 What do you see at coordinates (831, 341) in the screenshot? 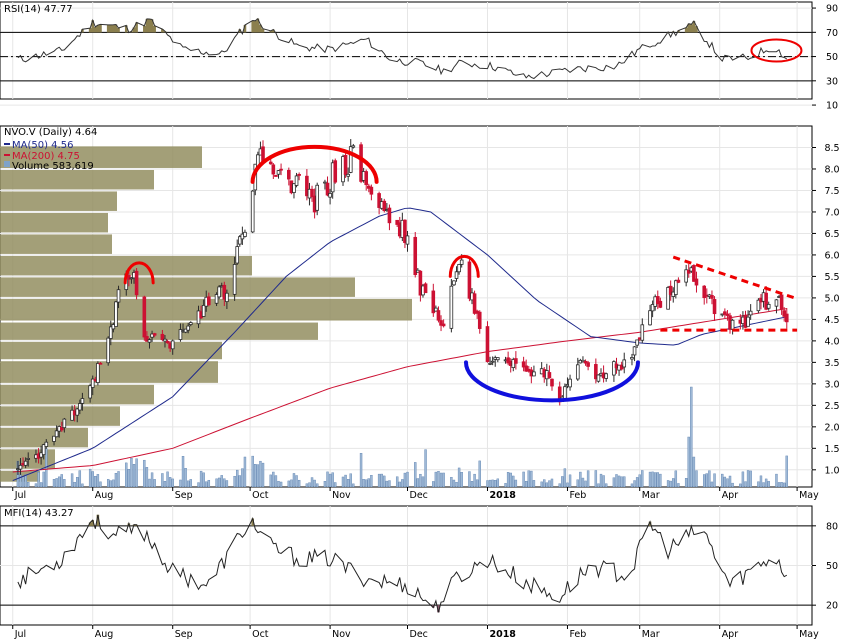
I see `price-y-tick-label: 4.0` at bounding box center [831, 341].